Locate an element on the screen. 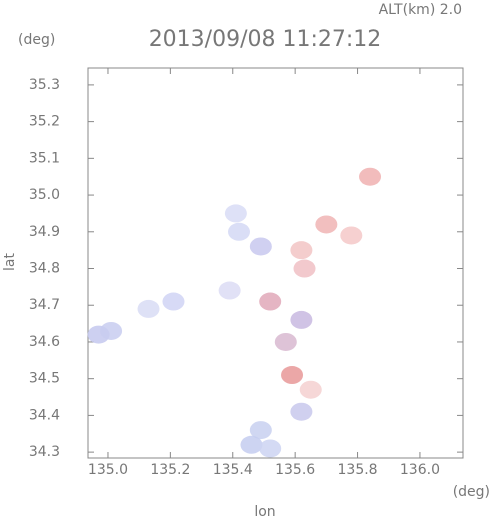  altitude-label: ALT(km) 2.0 is located at coordinates (420, 10).